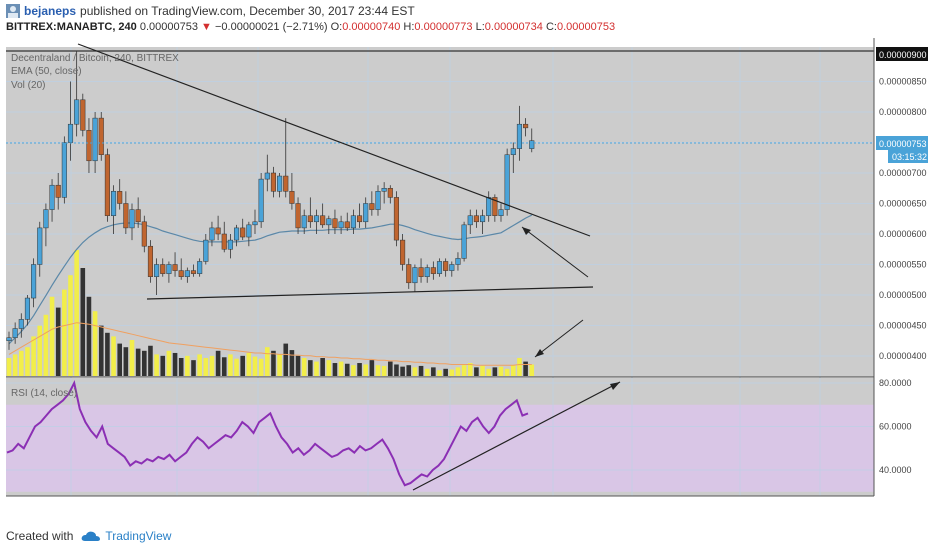 Image resolution: width=932 pixels, height=550 pixels. I want to click on rsi-axis: 80.0000 60.0000 40.0000, so click(895, 426).